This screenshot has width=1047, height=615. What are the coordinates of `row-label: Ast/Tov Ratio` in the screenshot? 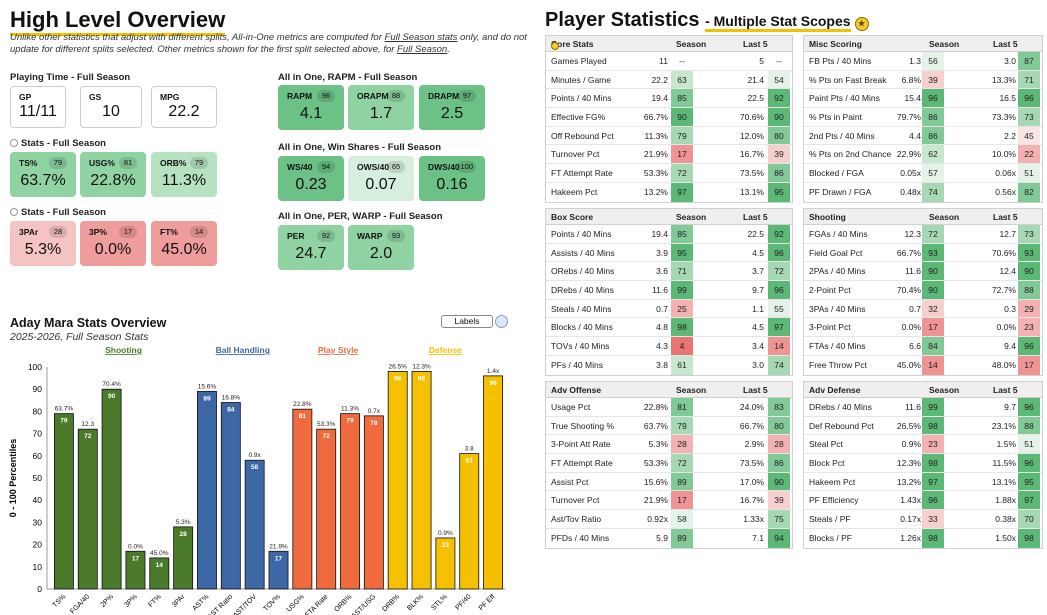 It's located at (576, 519).